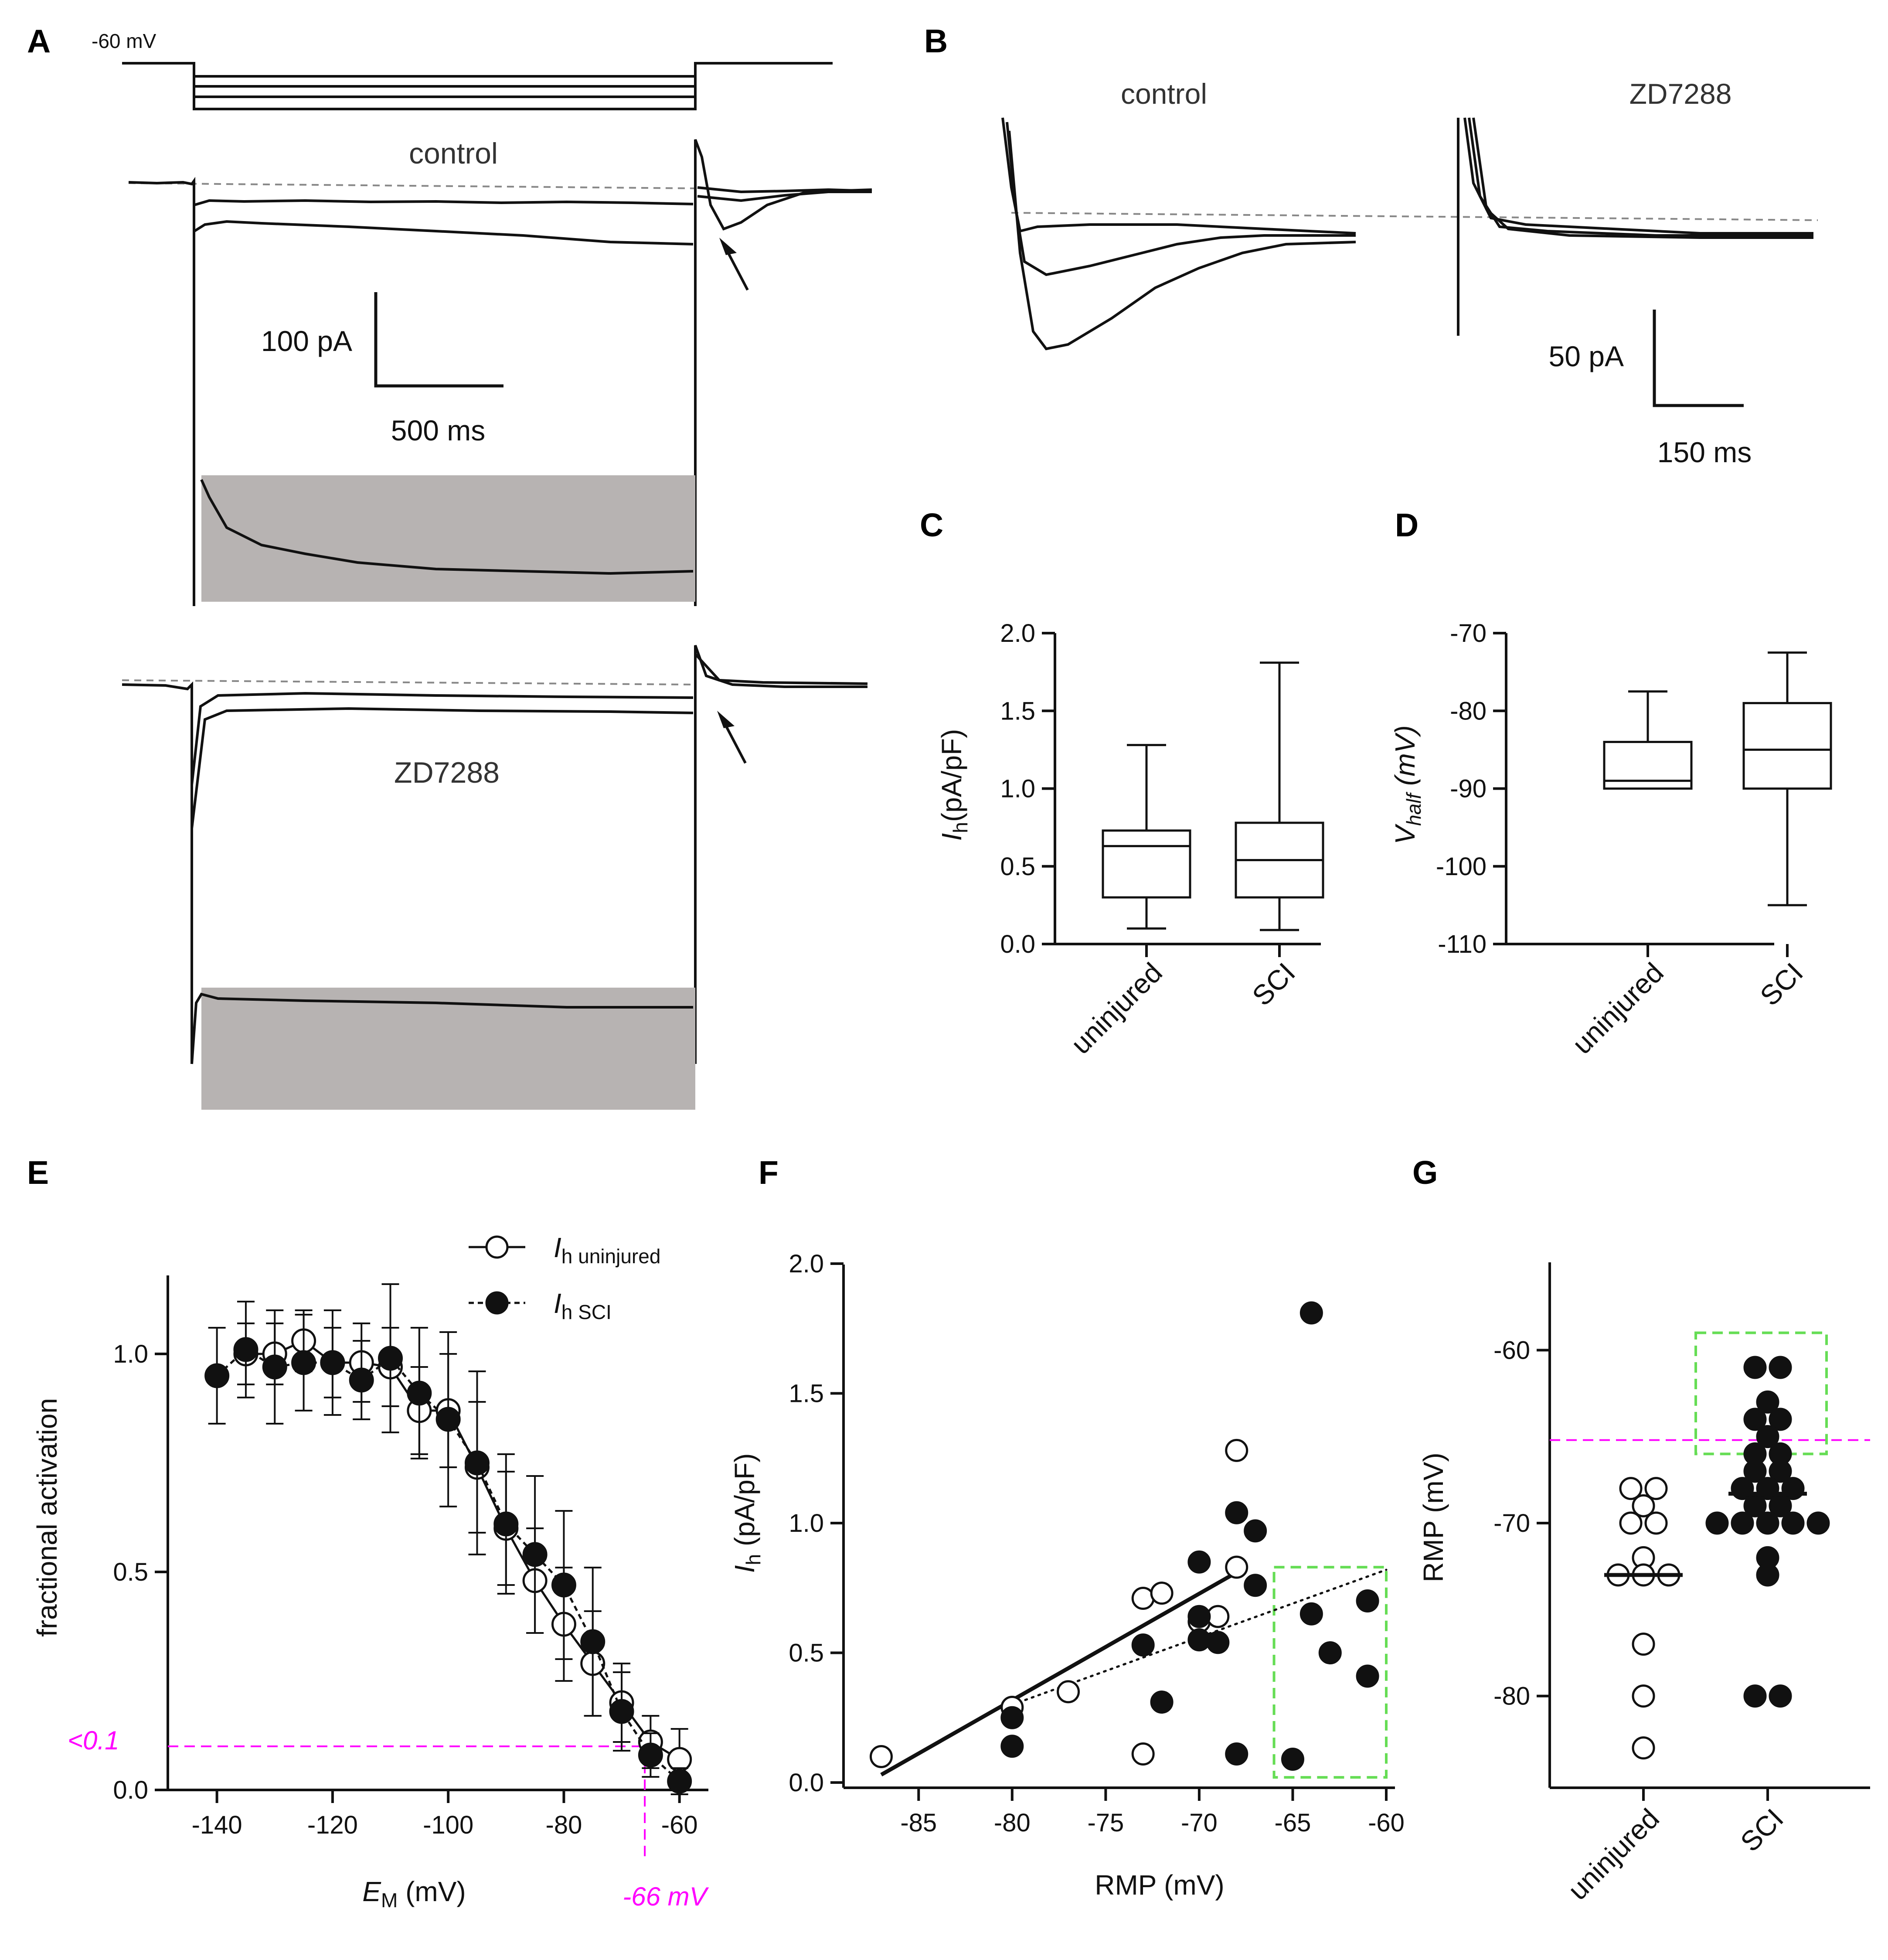 The image size is (1888, 1960). Describe the element at coordinates (1586, 356) in the screenshot. I see `scale-bar-b-y: 50 pA` at that location.